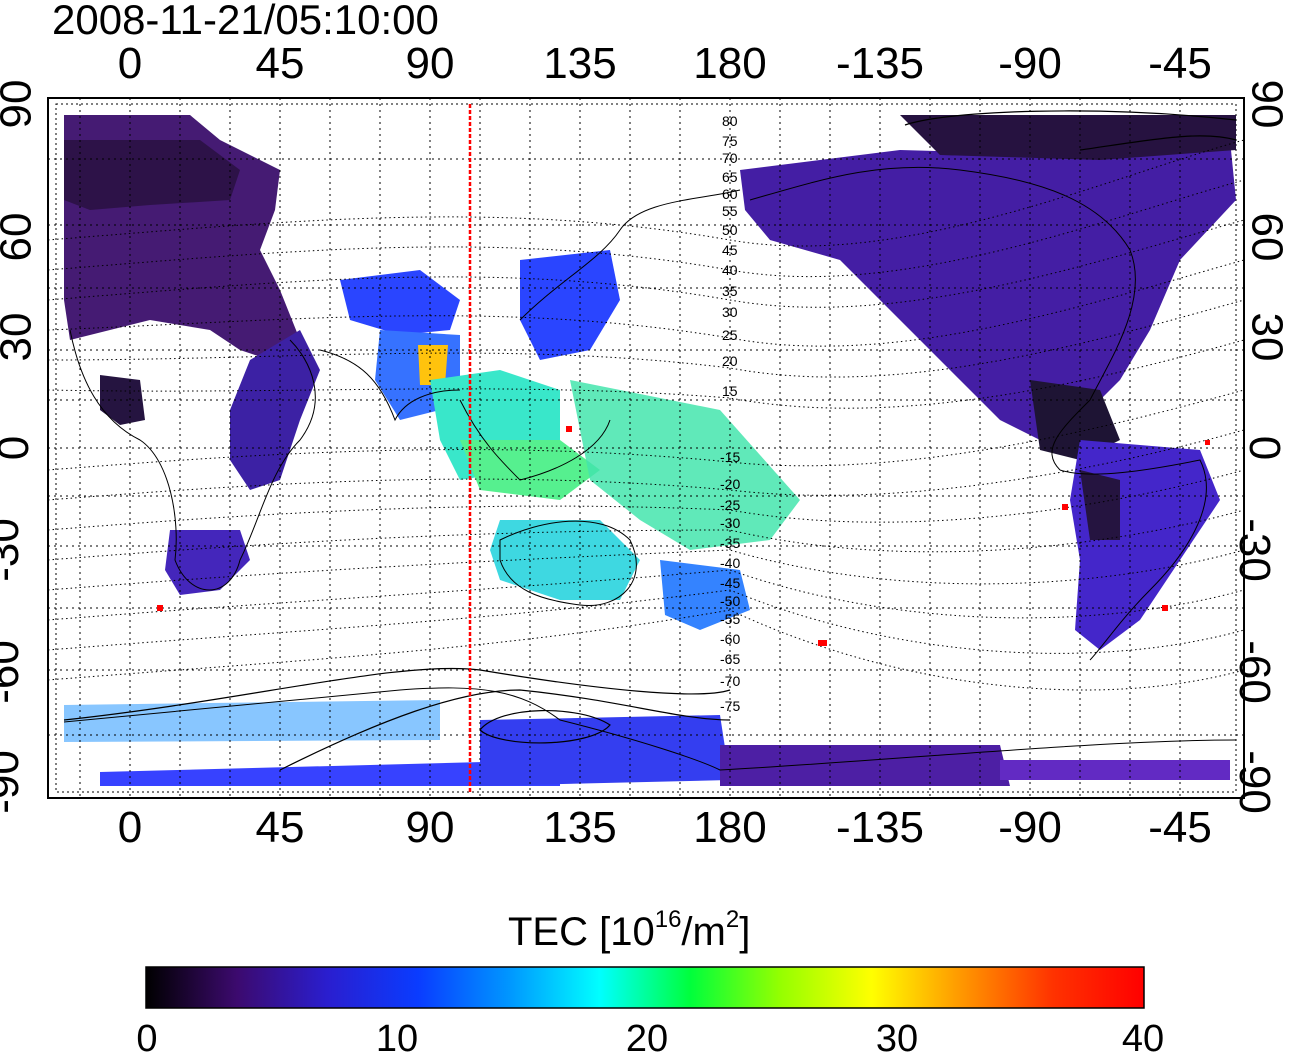 The image size is (1292, 1060). What do you see at coordinates (730, 484) in the screenshot?
I see `contour-label: -20` at bounding box center [730, 484].